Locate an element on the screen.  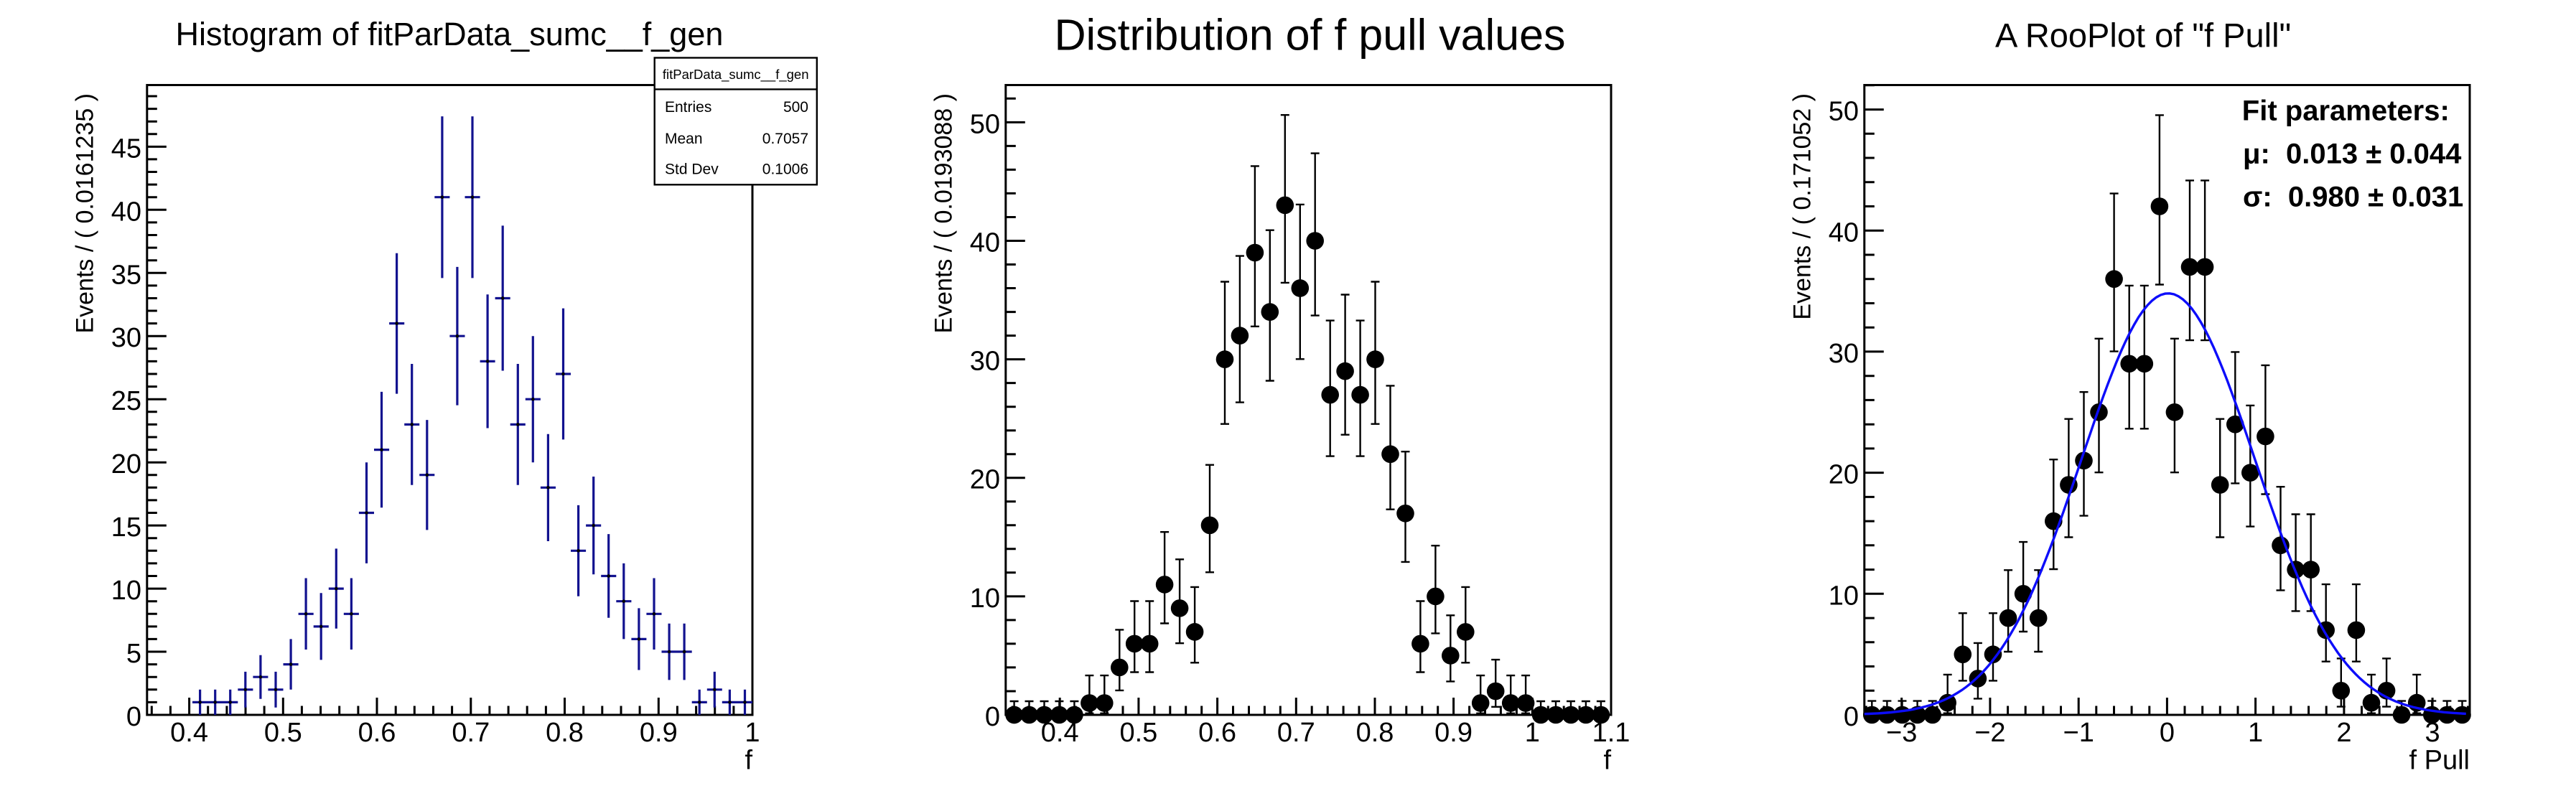
svg-text: μ: 0.013 ± 0.044 is located at coordinates (2352, 155).